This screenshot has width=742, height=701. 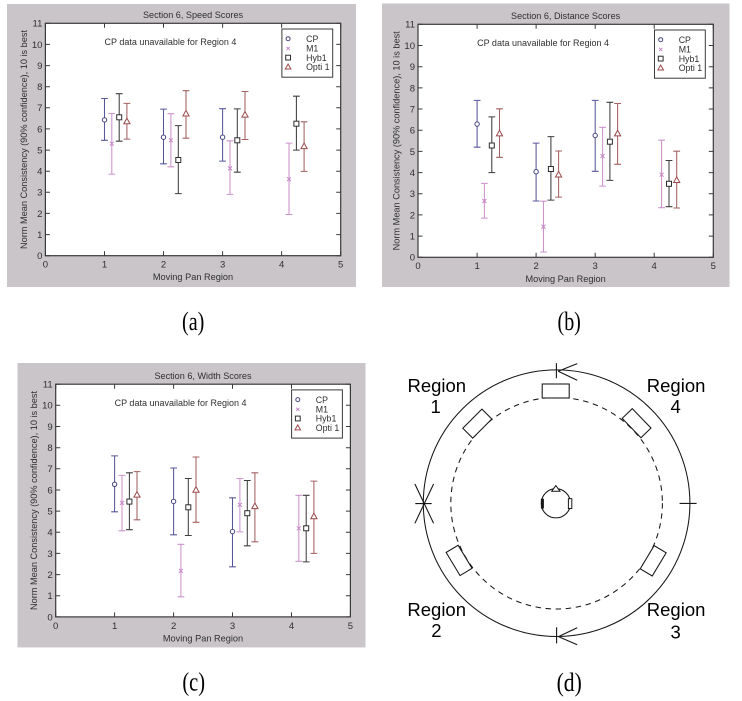 I want to click on svg-text: (a), so click(x=193, y=321).